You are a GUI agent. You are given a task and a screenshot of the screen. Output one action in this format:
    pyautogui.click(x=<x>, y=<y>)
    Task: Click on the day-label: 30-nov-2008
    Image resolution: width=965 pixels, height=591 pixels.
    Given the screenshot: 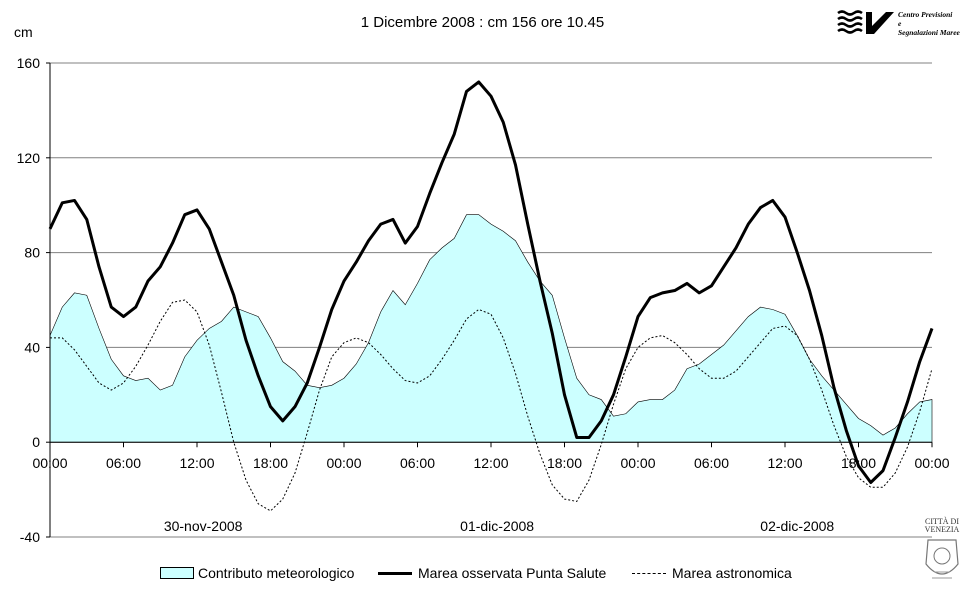 What is the action you would take?
    pyautogui.click(x=203, y=526)
    